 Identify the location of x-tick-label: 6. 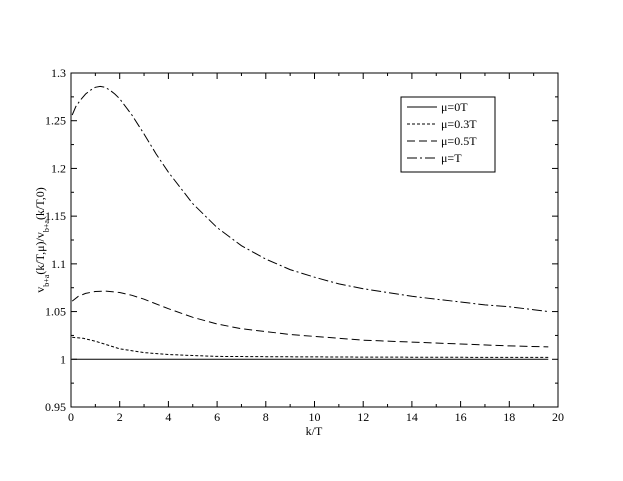
(217, 417).